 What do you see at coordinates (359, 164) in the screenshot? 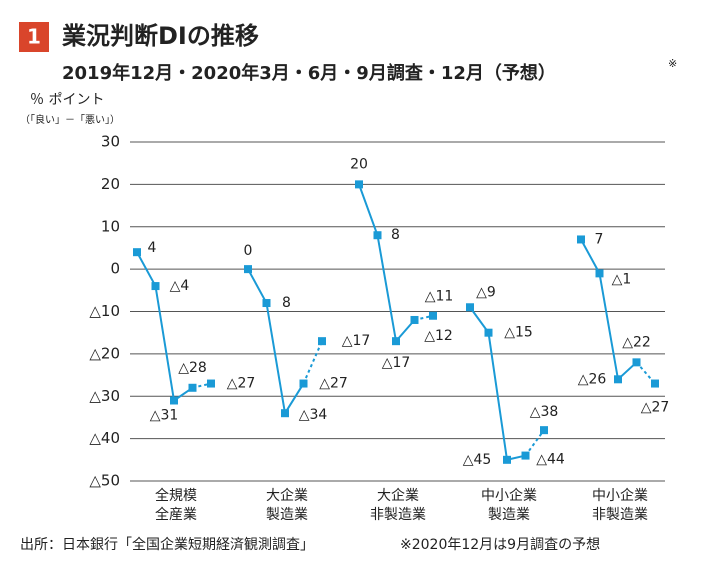
I see `value-label: 20` at bounding box center [359, 164].